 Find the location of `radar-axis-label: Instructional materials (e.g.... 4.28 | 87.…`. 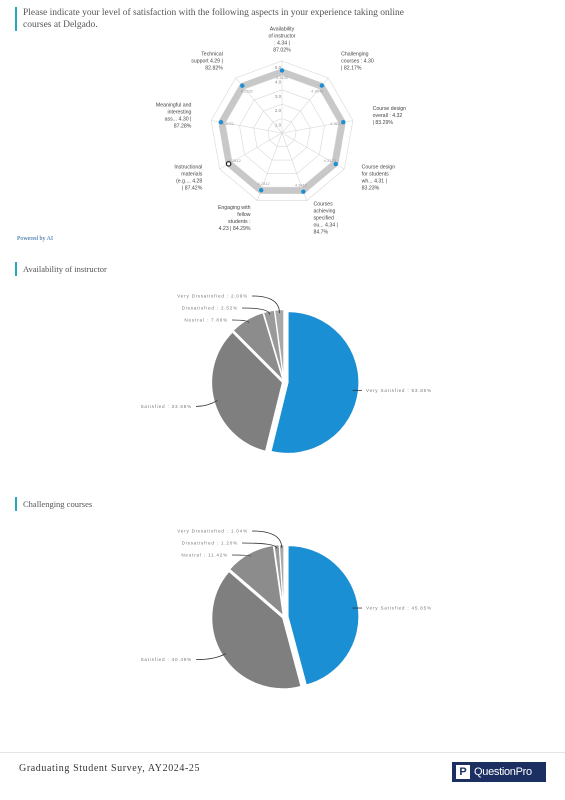

radar-axis-label: Instructional materials (e.g.... 4.28 | 87.… is located at coordinates (188, 178).